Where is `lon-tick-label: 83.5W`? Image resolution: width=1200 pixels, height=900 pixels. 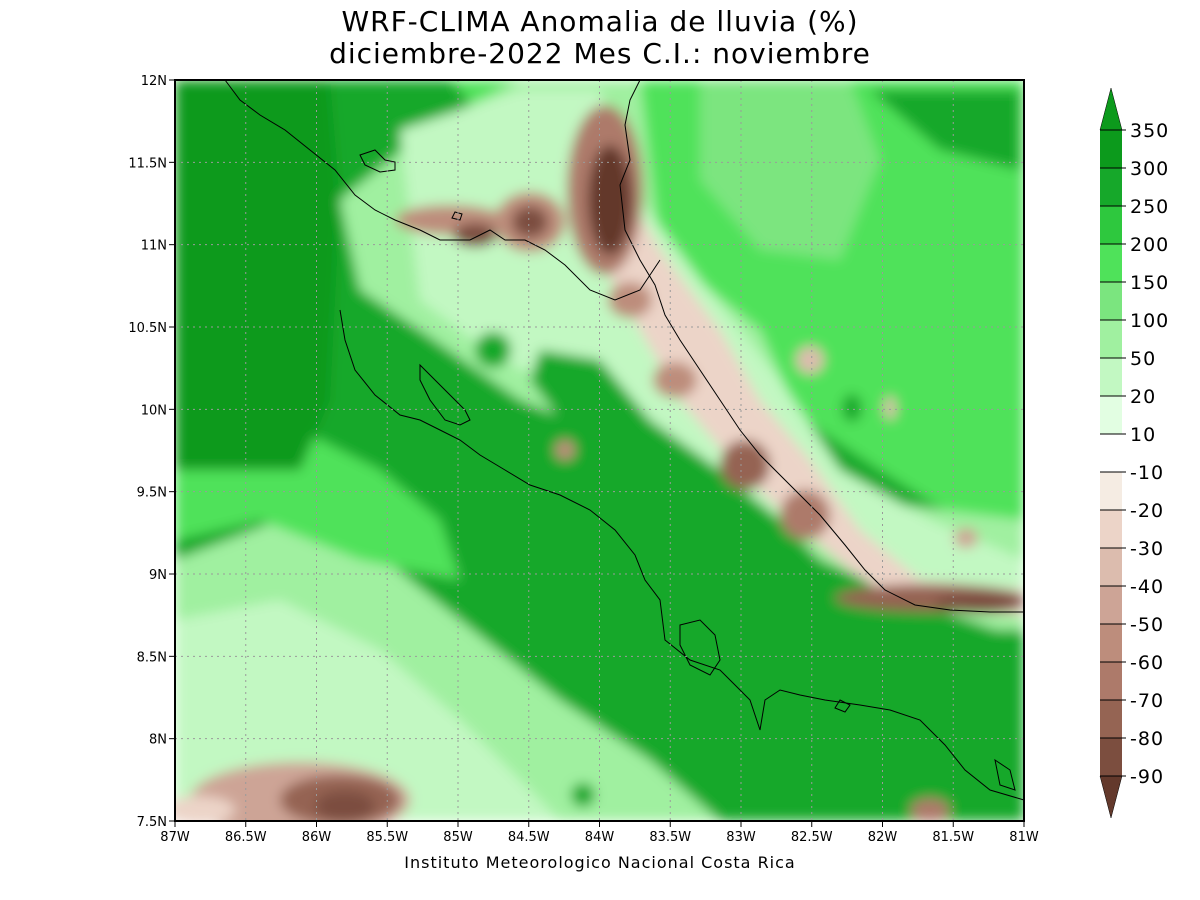 lon-tick-label: 83.5W is located at coordinates (670, 837).